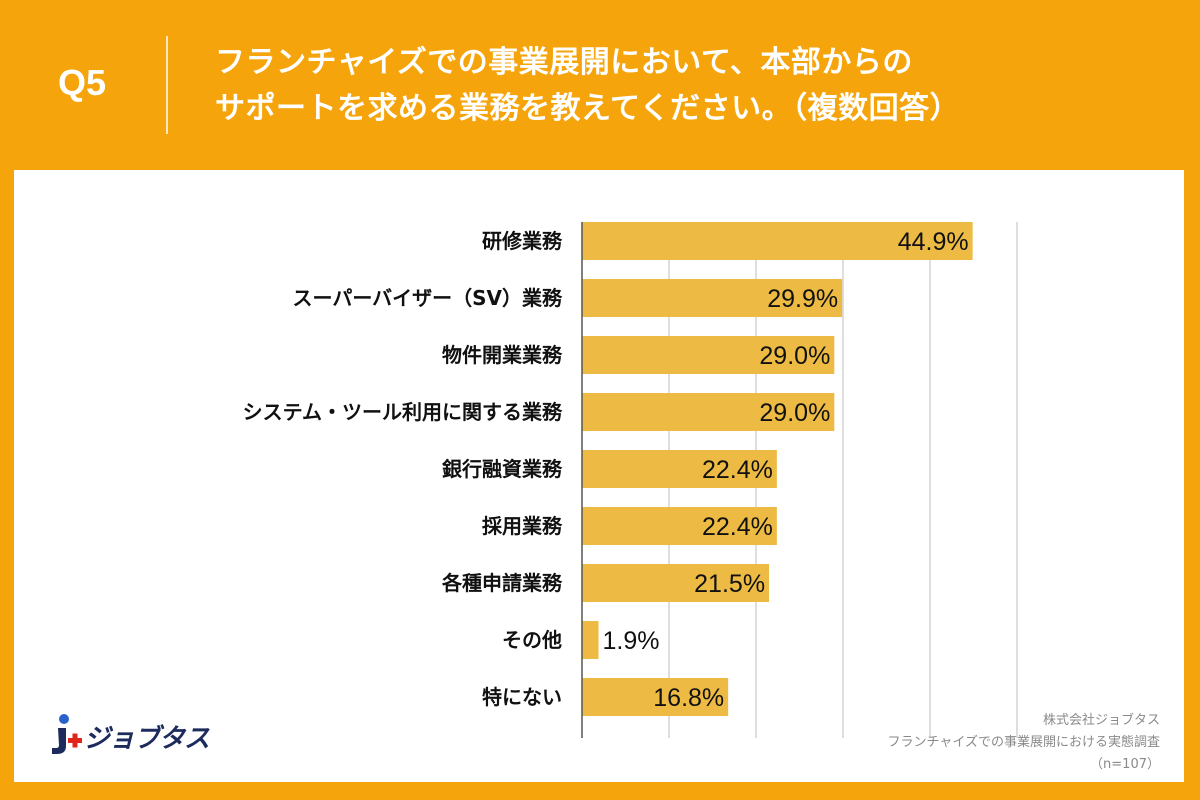 The width and height of the screenshot is (1200, 800). Describe the element at coordinates (522, 526) in the screenshot. I see `category-label: 採用業務` at that location.